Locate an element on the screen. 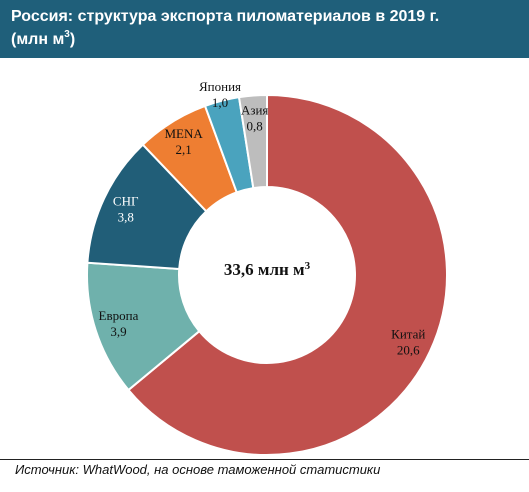 The image size is (529, 492). chart-title-unit-text: (млн м is located at coordinates (38, 39).